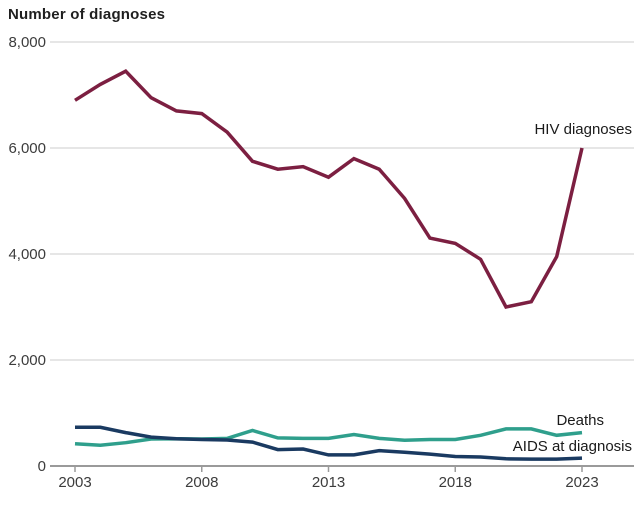 This screenshot has height=505, width=634. Describe the element at coordinates (455, 482) in the screenshot. I see `x-axis-tick-label: 2018` at that location.